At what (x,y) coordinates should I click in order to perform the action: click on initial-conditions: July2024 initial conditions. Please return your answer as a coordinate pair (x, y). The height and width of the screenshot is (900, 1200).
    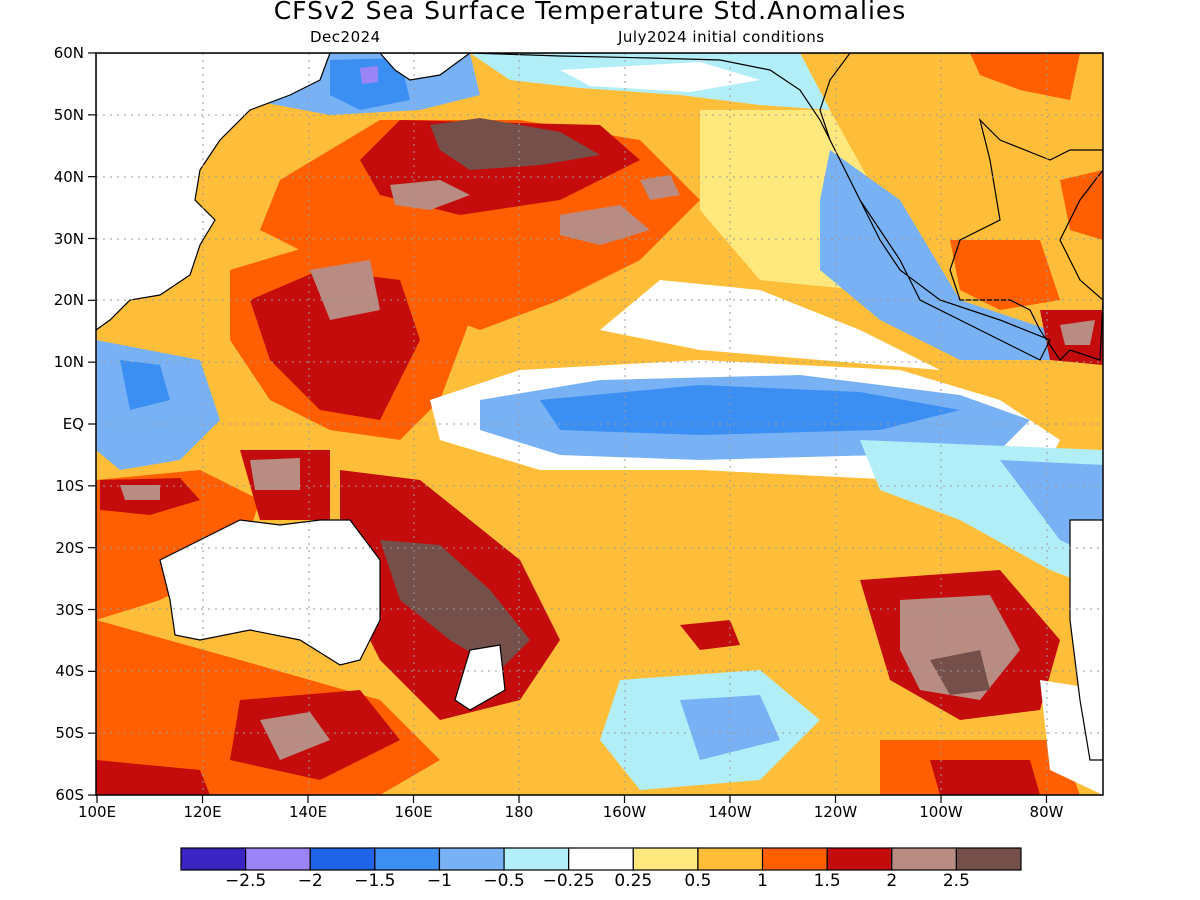
    Looking at the image, I should click on (721, 37).